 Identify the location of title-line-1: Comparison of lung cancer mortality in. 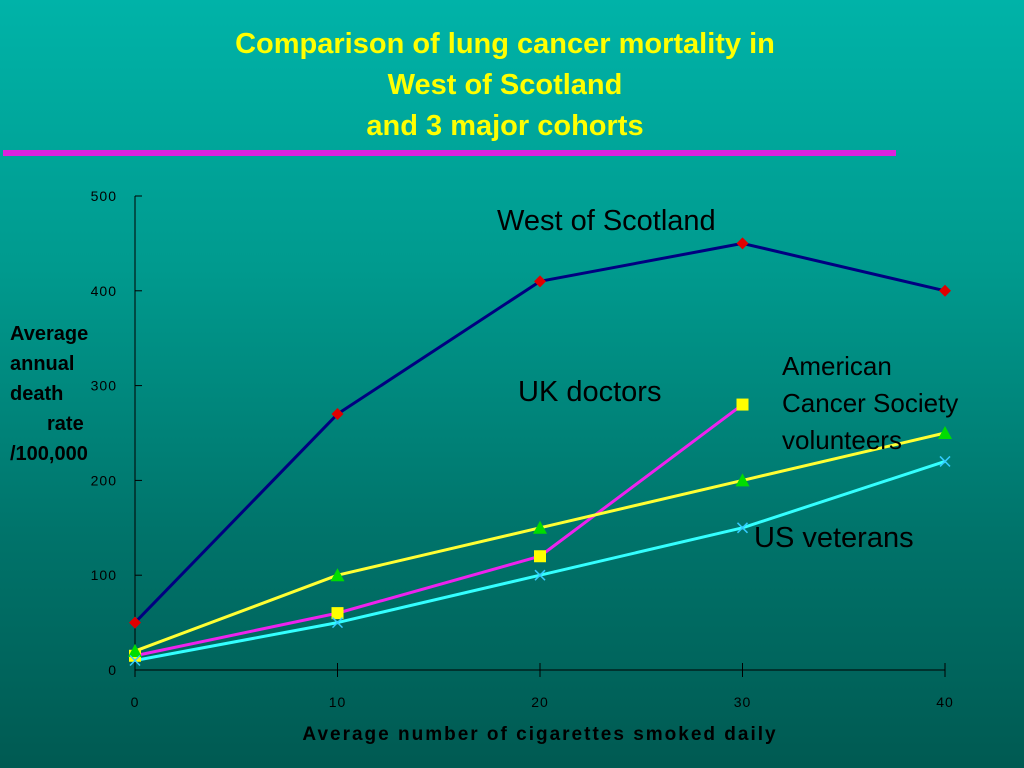
(505, 44).